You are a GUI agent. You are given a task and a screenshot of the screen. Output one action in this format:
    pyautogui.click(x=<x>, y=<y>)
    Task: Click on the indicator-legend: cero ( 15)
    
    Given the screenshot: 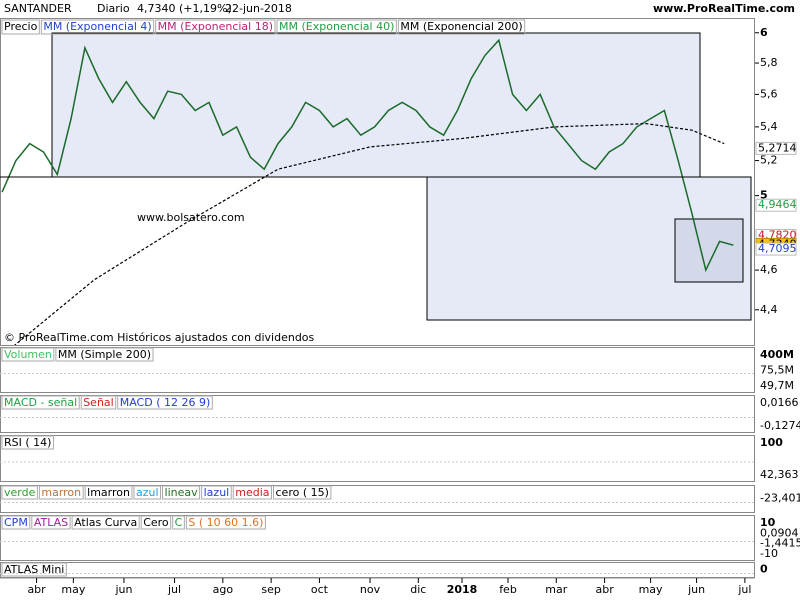 What is the action you would take?
    pyautogui.click(x=302, y=492)
    